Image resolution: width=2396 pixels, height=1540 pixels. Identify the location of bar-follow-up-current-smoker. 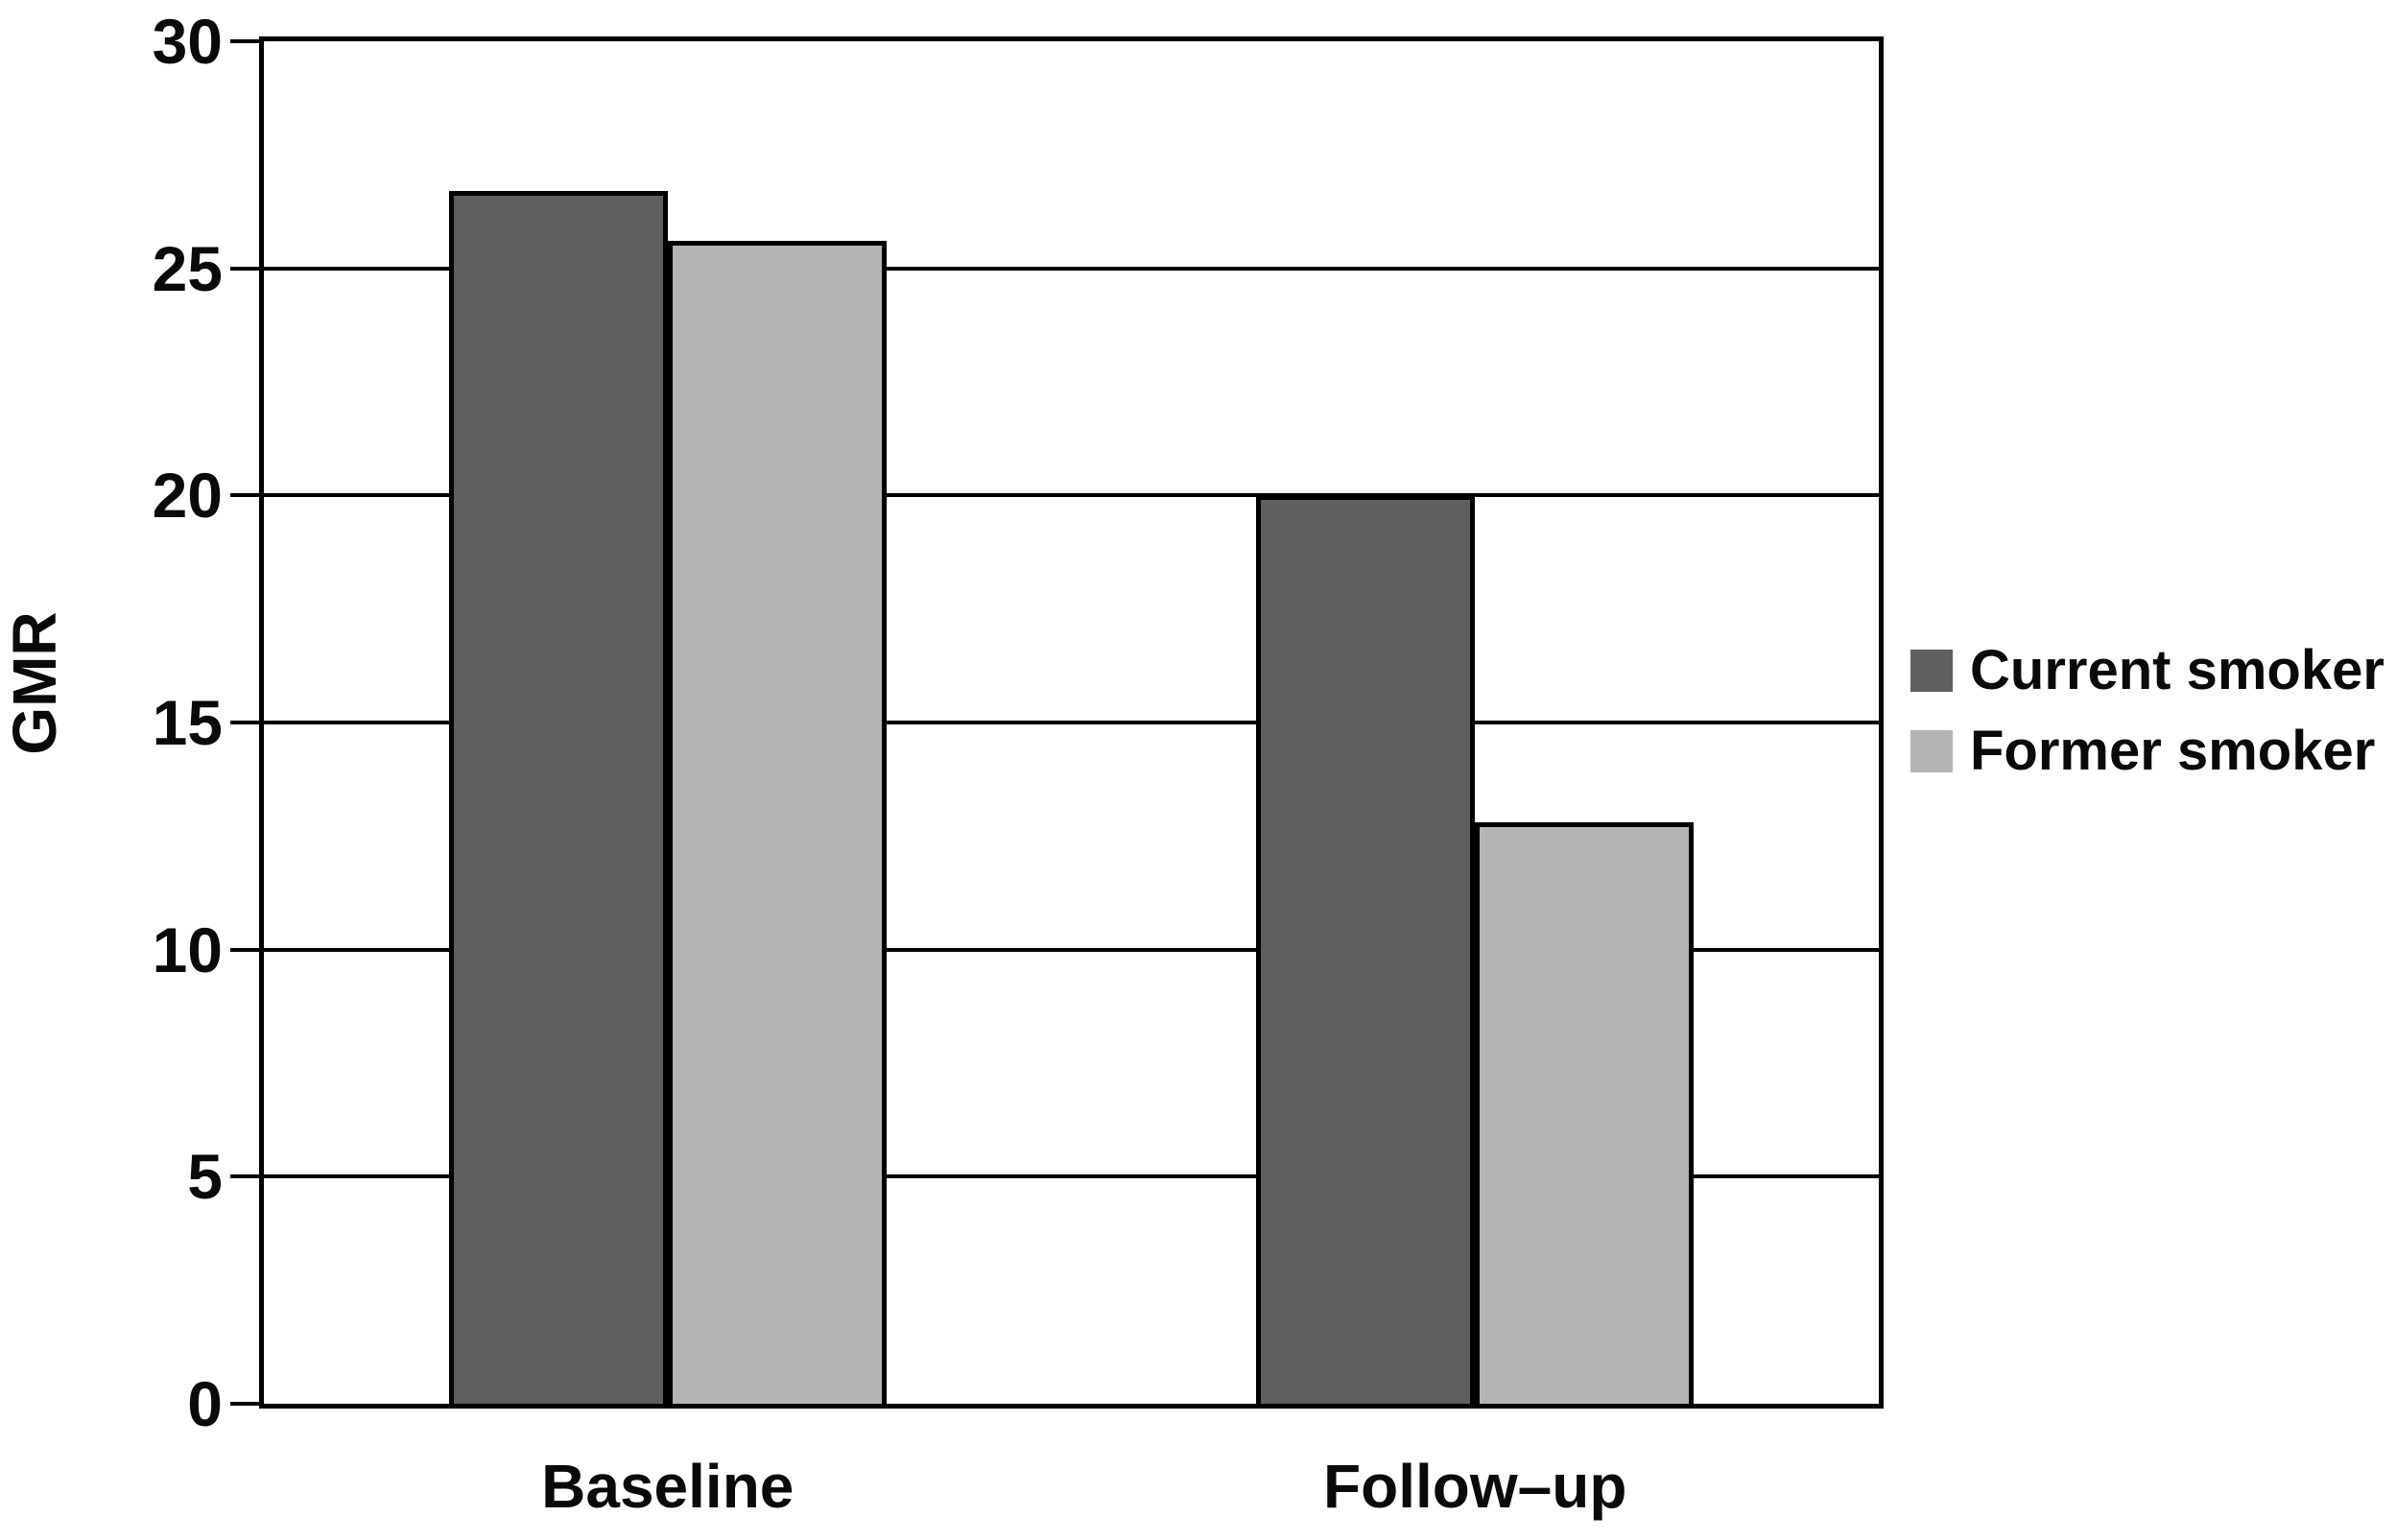
(1366, 949).